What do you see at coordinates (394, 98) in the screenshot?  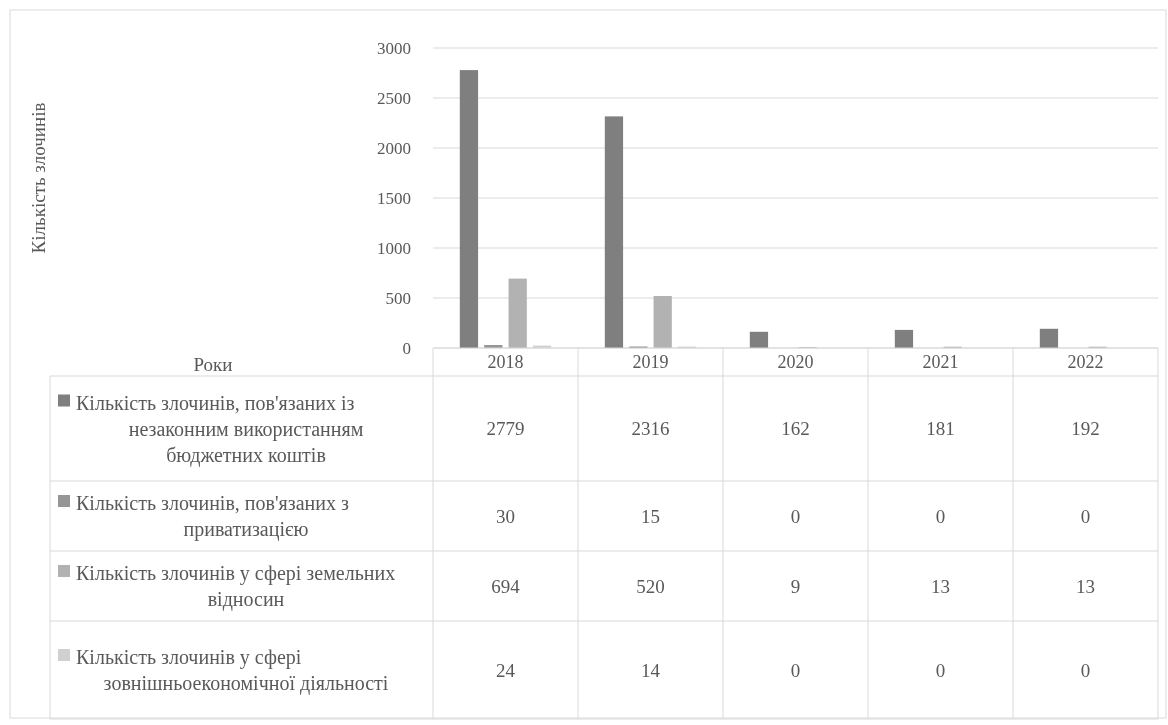 I see `y-tick-label: 2500` at bounding box center [394, 98].